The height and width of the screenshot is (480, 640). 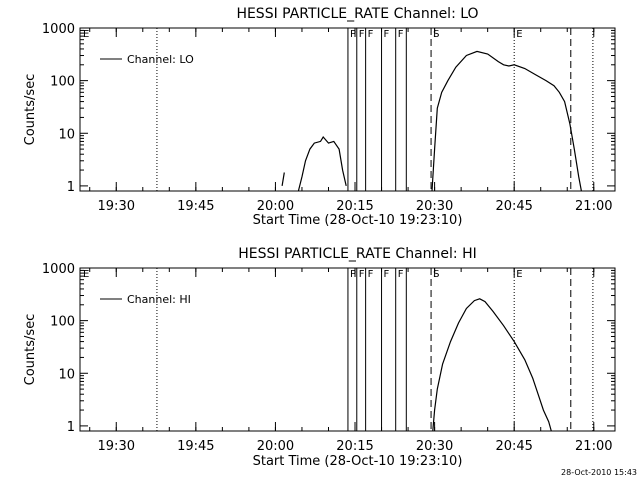 What do you see at coordinates (599, 472) in the screenshot?
I see `footer-timestamp: 28-Oct-2010 15:43` at bounding box center [599, 472].